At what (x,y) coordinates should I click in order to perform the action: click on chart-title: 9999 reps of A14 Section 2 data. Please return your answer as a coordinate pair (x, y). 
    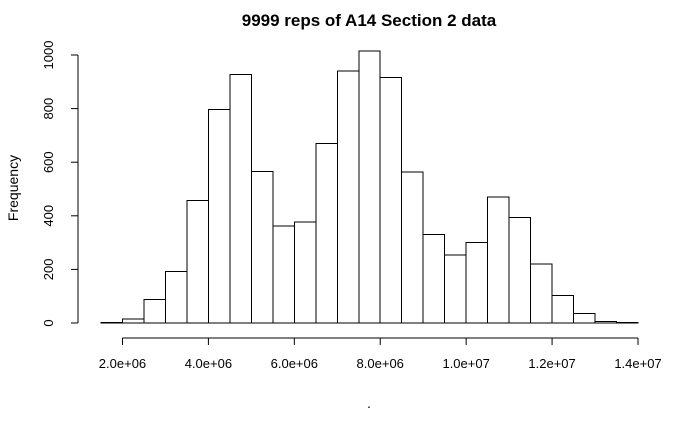
    Looking at the image, I should click on (369, 20).